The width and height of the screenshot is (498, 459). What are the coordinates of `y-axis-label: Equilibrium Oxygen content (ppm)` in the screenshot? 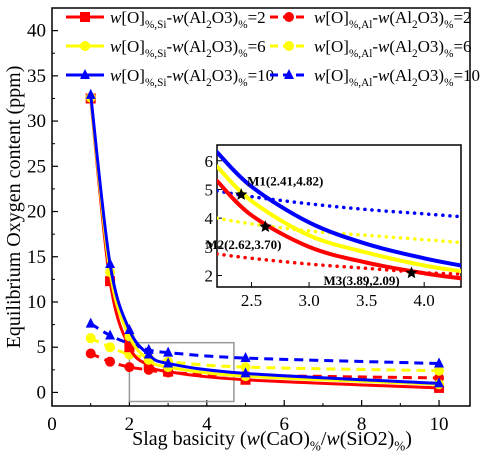 It's located at (14, 207).